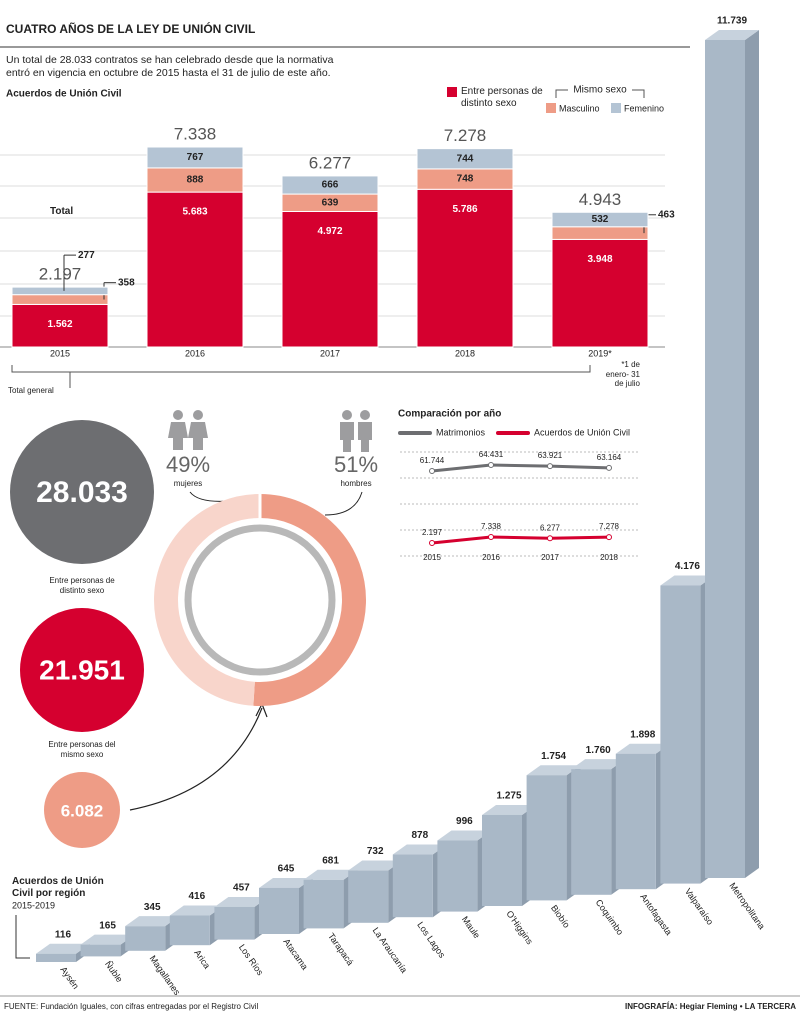 The image size is (800, 1015). I want to click on category-label: mujeres, so click(188, 483).